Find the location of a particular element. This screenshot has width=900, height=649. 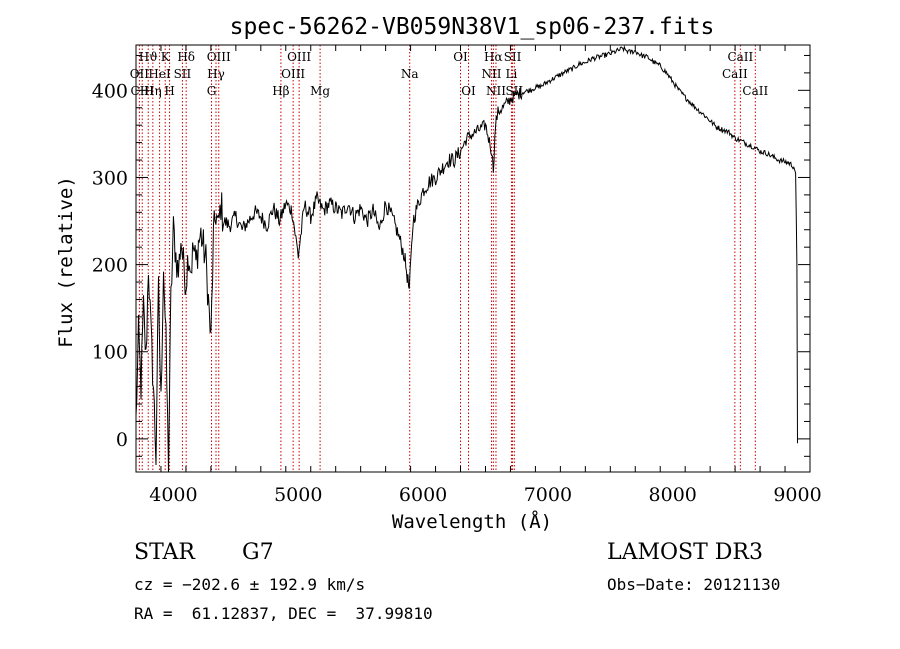

spectral-line-label-7: Hγ is located at coordinates (216, 74).